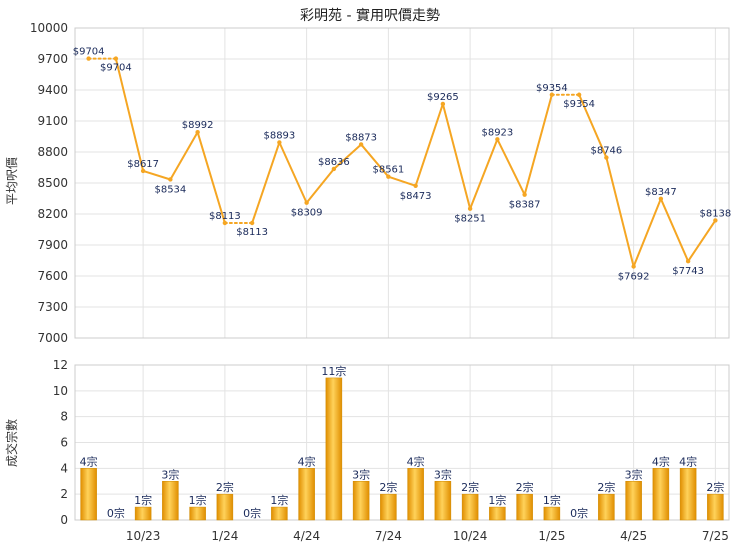 Image resolution: width=740 pixels, height=550 pixels. I want to click on bar-y-tick: 6, so click(64, 443).